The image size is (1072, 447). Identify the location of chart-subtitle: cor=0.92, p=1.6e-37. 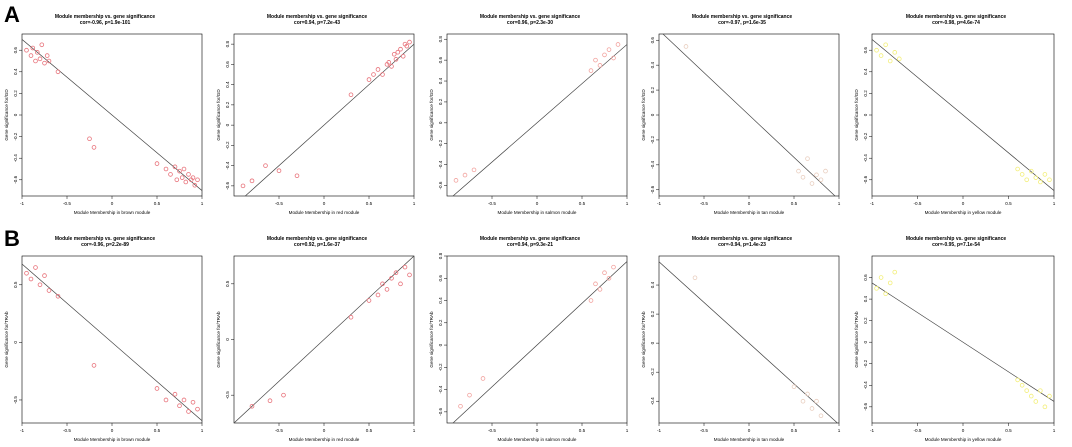
(317, 245).